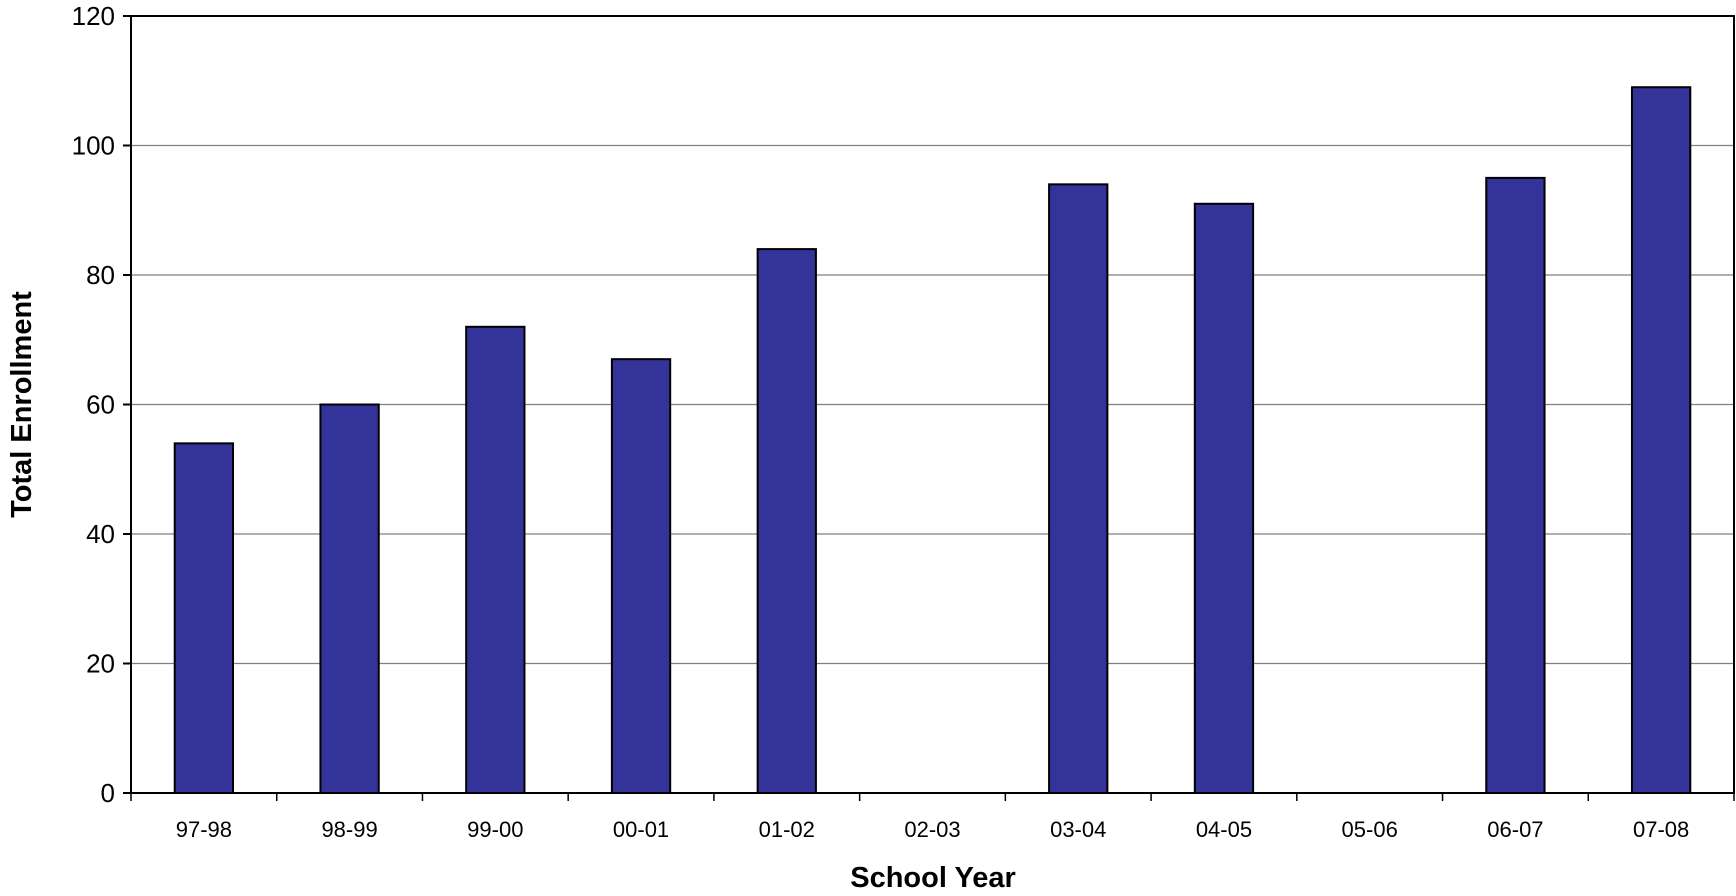  What do you see at coordinates (108, 793) in the screenshot?
I see `y-tick-label: 0` at bounding box center [108, 793].